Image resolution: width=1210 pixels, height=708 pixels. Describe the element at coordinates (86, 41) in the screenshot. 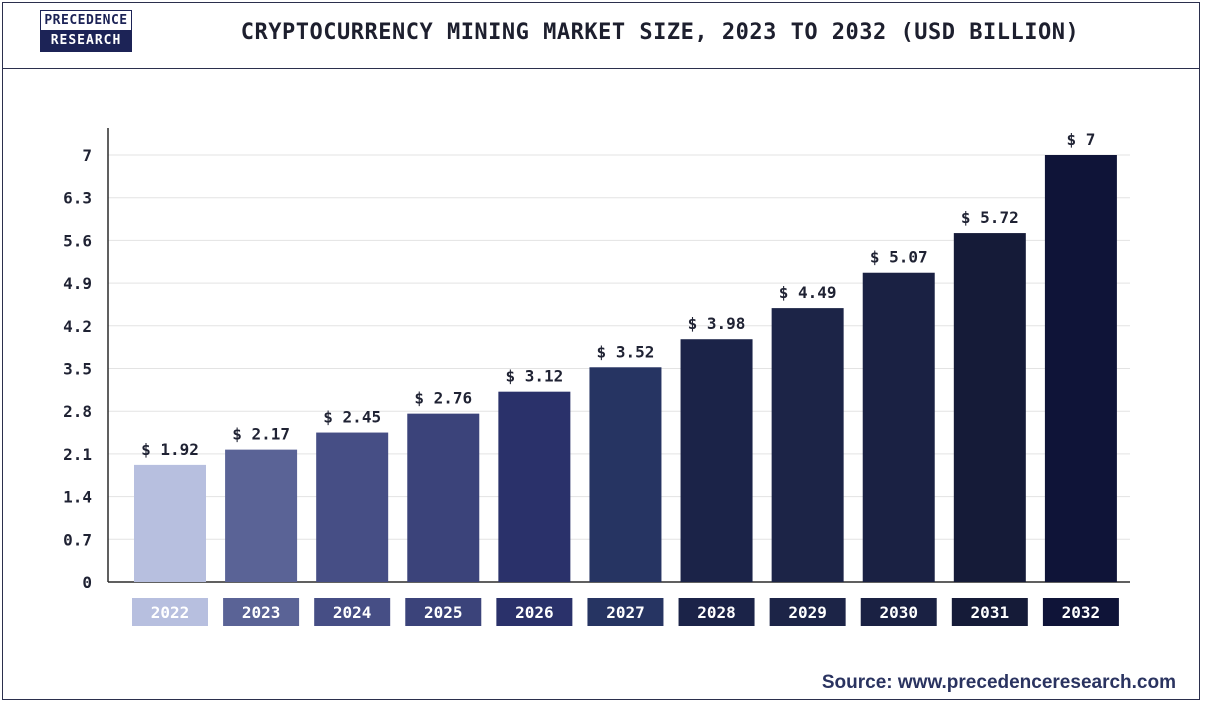

I see `logo-text-bottom: RESEARCH` at that location.